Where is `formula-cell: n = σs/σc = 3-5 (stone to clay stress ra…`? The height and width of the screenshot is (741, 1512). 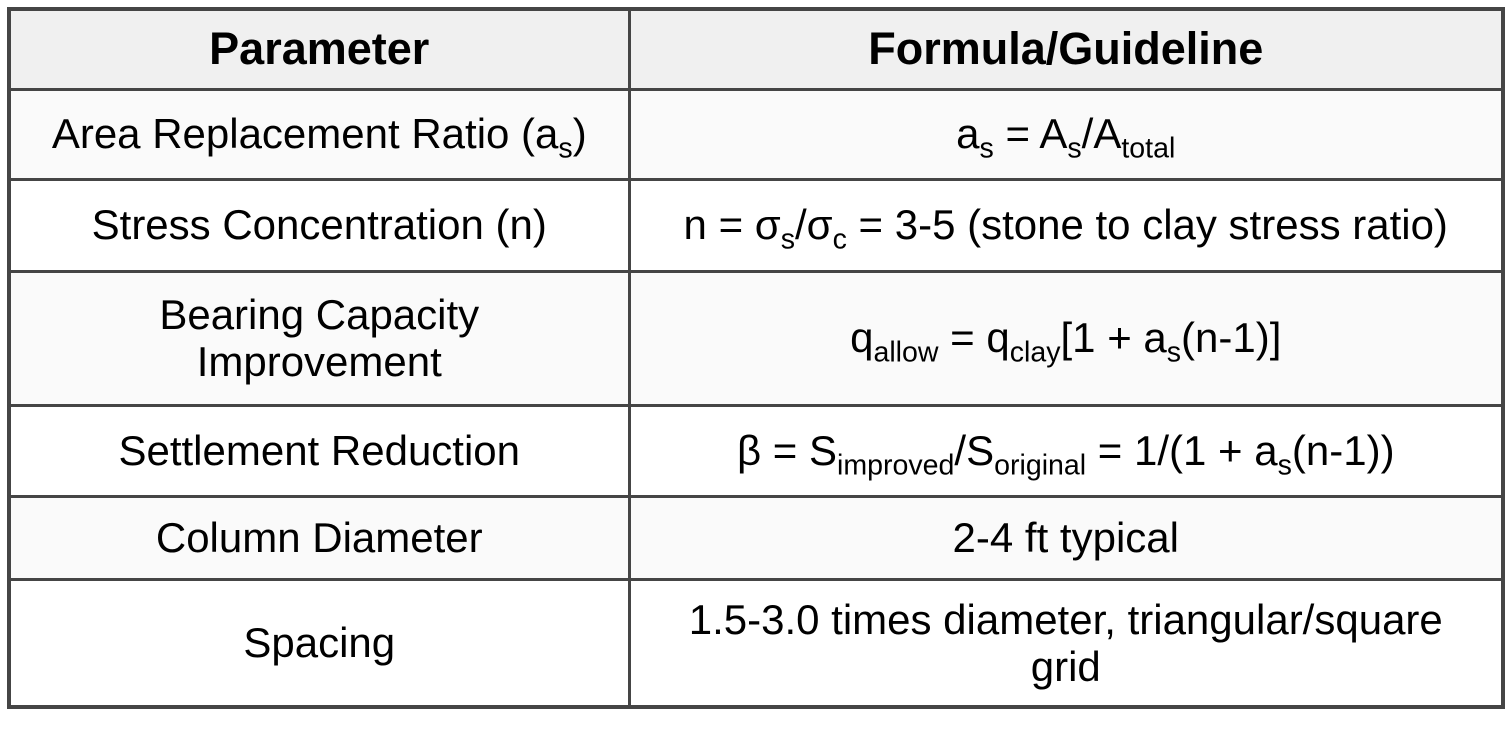
formula-cell: n = σs/σc = 3-5 (stone to clay stress ra… is located at coordinates (1066, 225).